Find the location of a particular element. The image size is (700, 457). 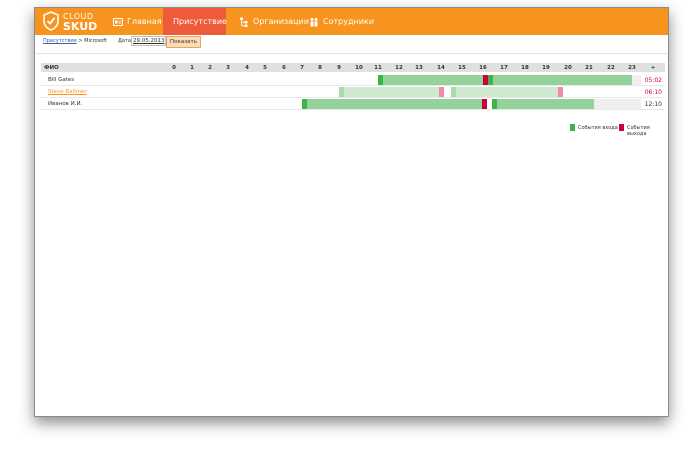

org-tree-icon is located at coordinates (244, 22).